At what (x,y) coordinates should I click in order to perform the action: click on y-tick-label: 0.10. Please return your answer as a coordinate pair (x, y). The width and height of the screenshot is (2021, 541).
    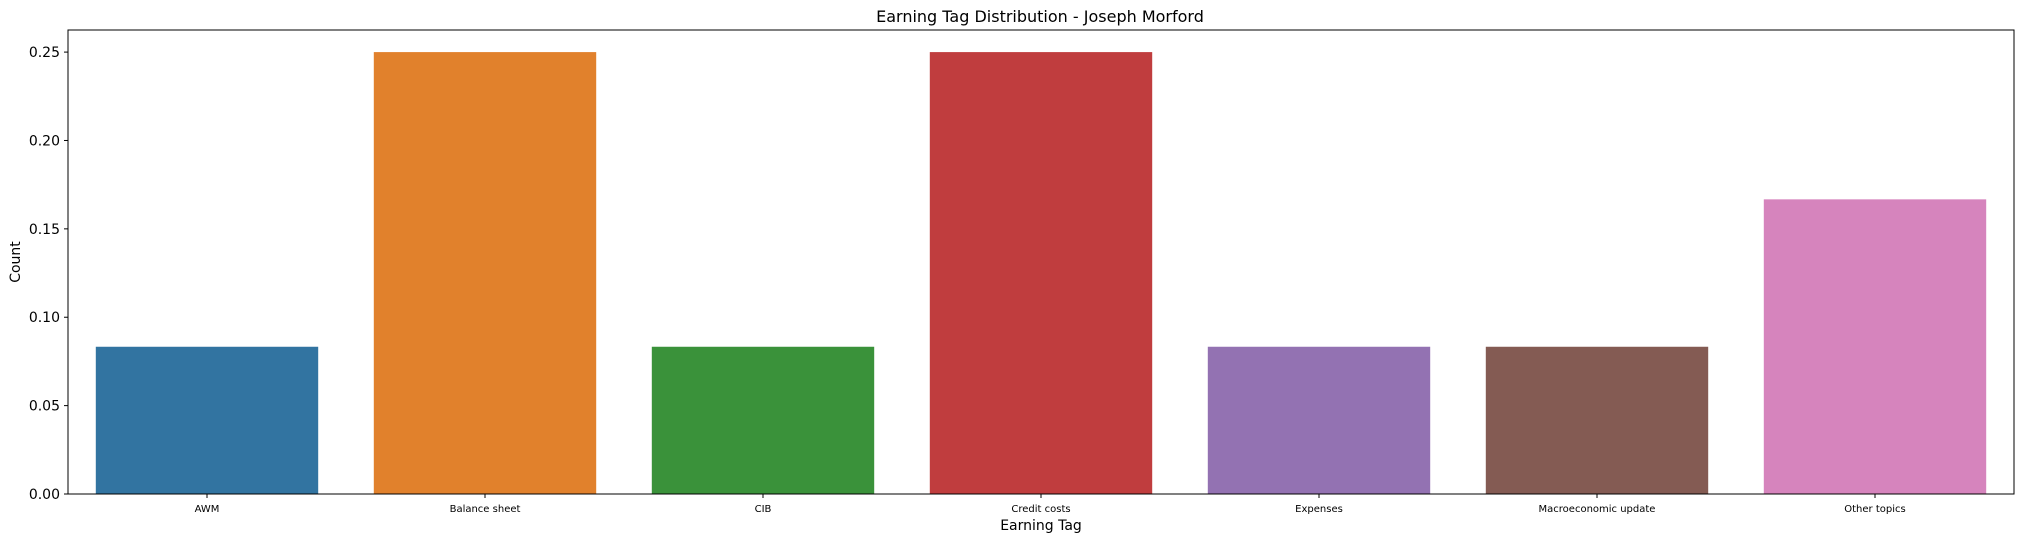
    Looking at the image, I should click on (44, 318).